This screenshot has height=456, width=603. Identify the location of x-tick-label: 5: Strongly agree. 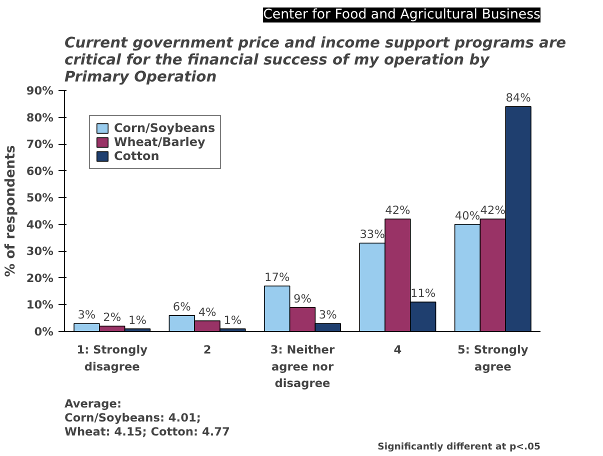
(493, 358).